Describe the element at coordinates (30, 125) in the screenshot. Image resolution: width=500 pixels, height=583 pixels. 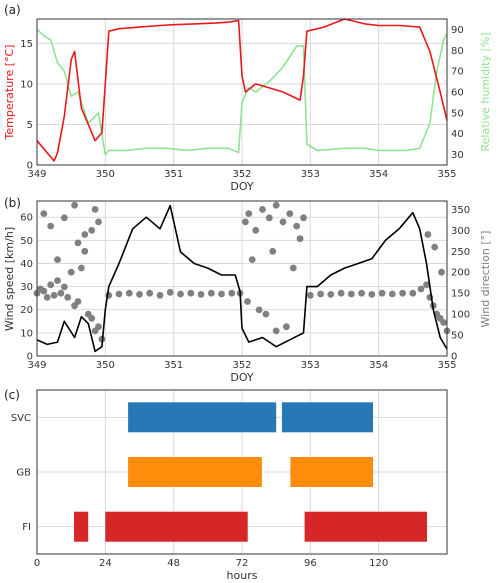
I see `panel-a-ytick-left-5: 5` at that location.